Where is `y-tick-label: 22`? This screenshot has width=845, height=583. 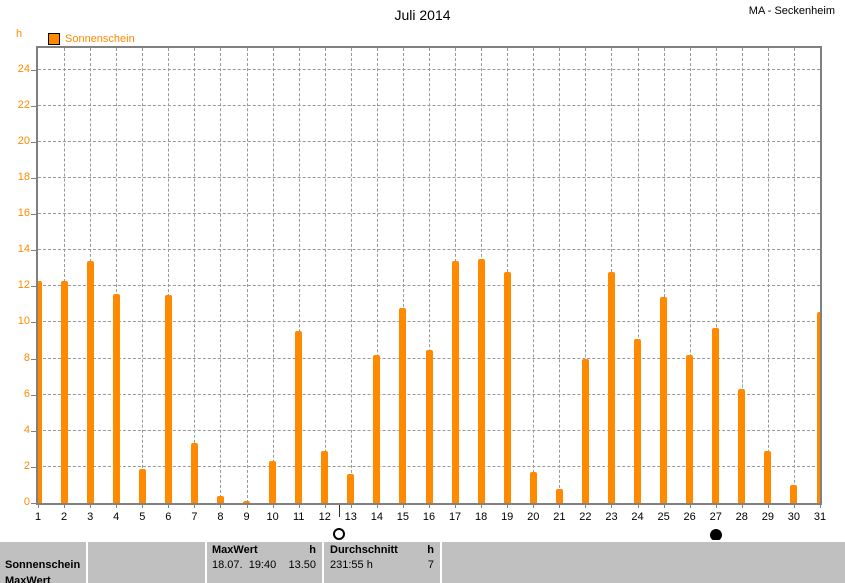
y-tick-label: 22 is located at coordinates (23, 104).